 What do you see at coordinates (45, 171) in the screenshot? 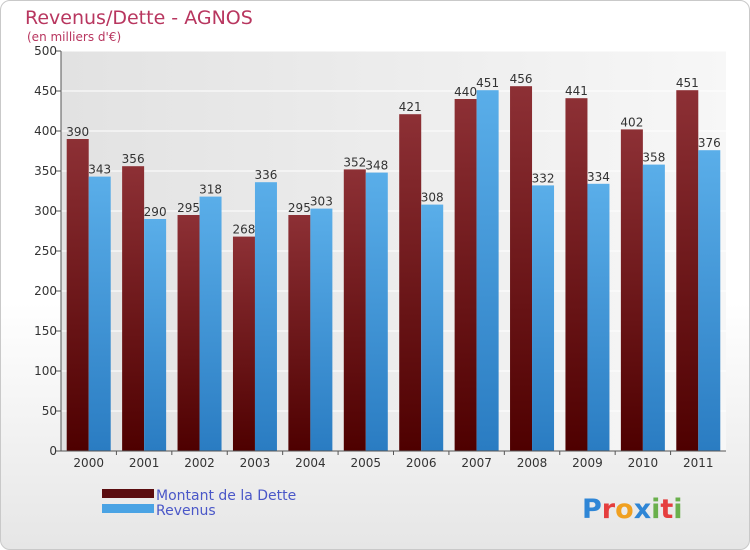
I see `y-tick-label: 350` at bounding box center [45, 171].